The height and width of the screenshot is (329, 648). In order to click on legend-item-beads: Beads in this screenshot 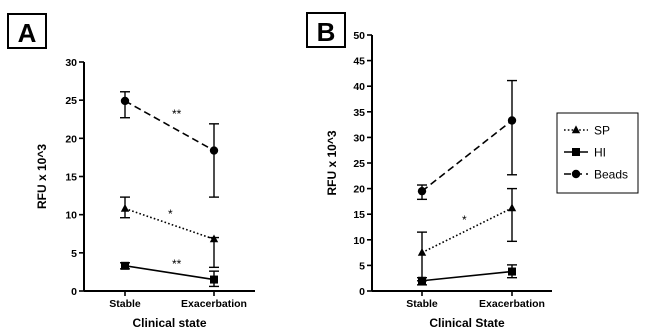, I will do `click(596, 175)`.